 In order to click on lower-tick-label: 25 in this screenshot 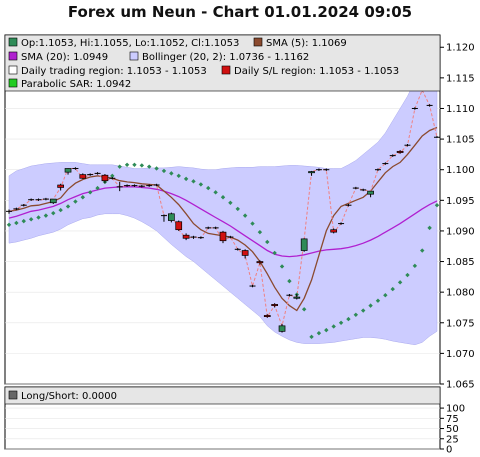, I will do `click(452, 439)`.